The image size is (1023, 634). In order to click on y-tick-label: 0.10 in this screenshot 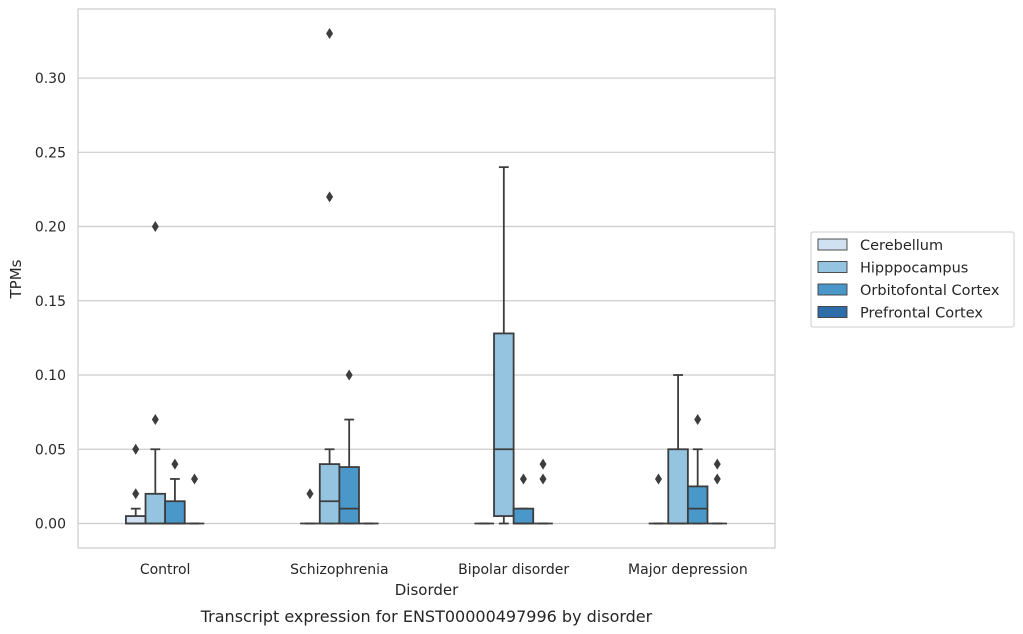, I will do `click(50, 376)`.